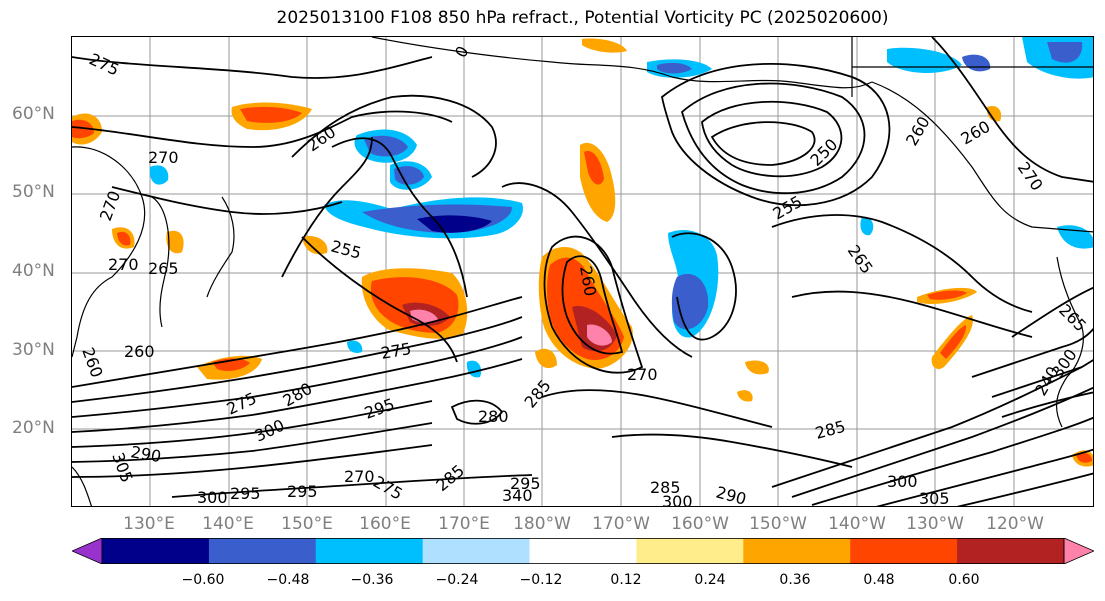 The width and height of the screenshot is (1105, 601). I want to click on colorbar-tick: 0.48, so click(879, 580).